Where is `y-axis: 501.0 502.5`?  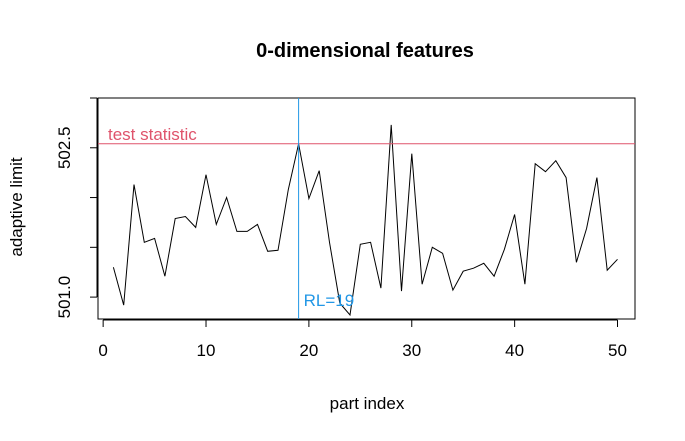 y-axis: 501.0 502.5 is located at coordinates (76, 208).